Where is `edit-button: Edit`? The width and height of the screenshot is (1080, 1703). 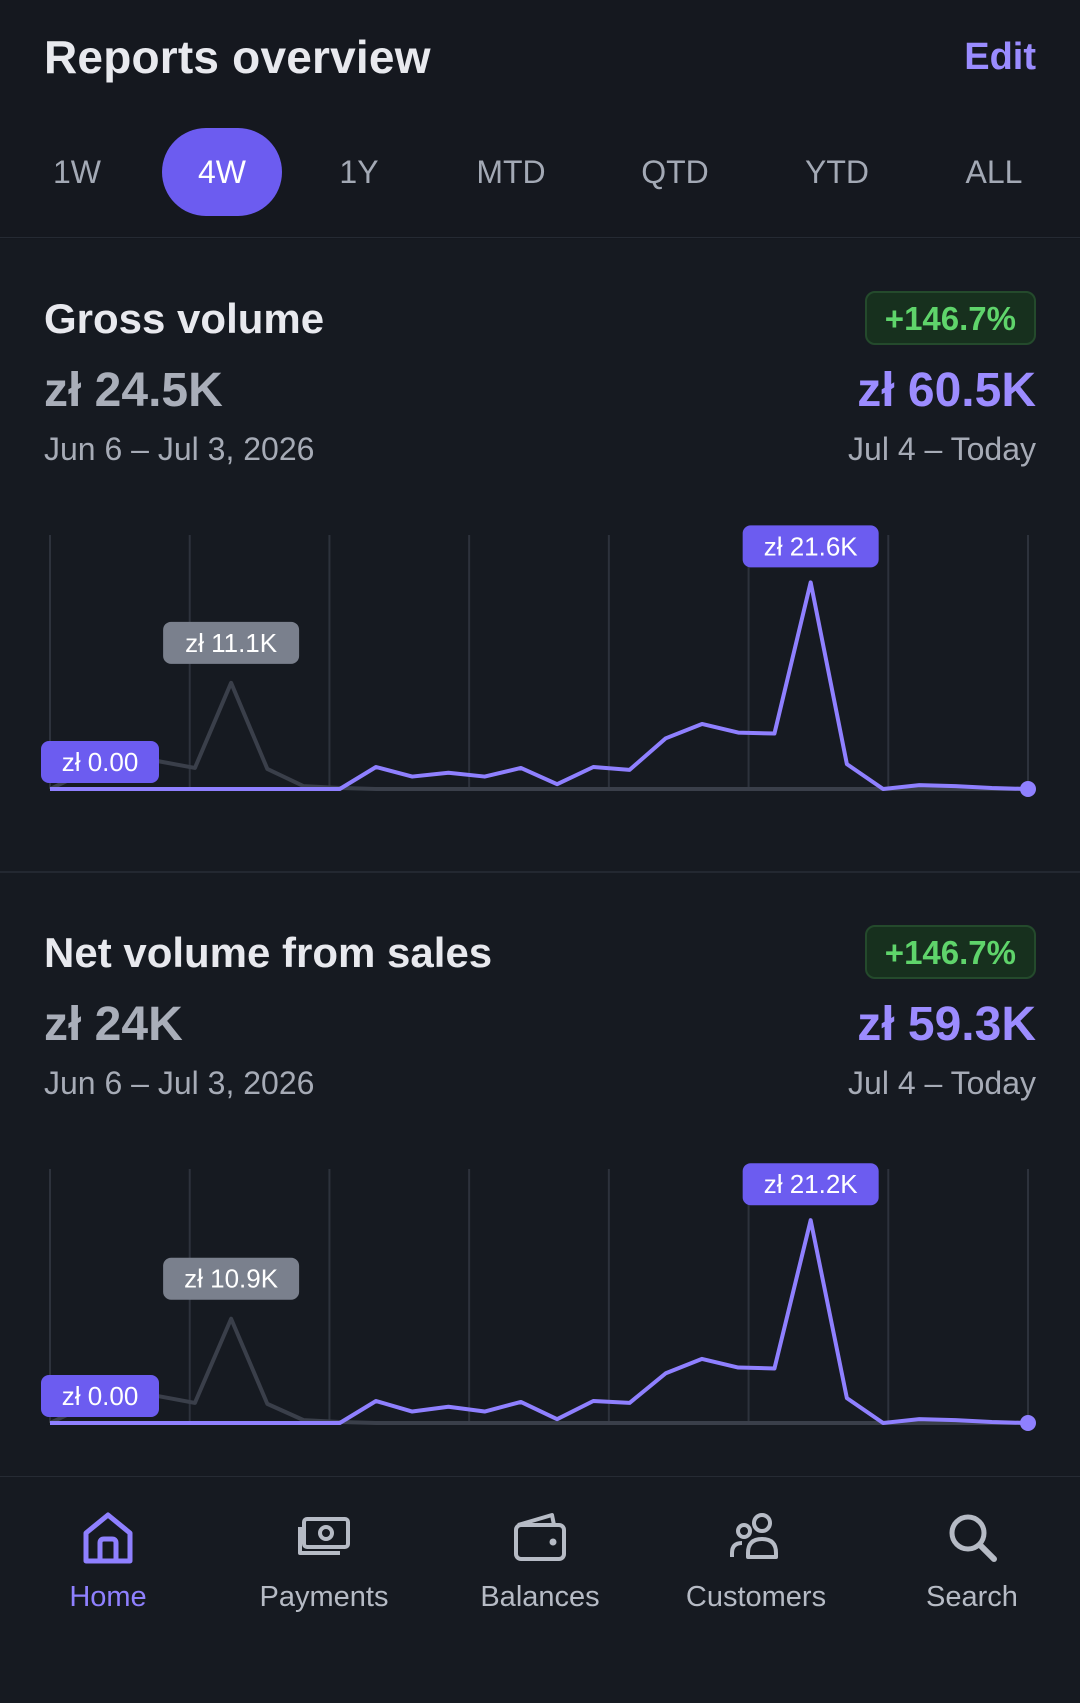
edit-button: Edit is located at coordinates (1000, 57).